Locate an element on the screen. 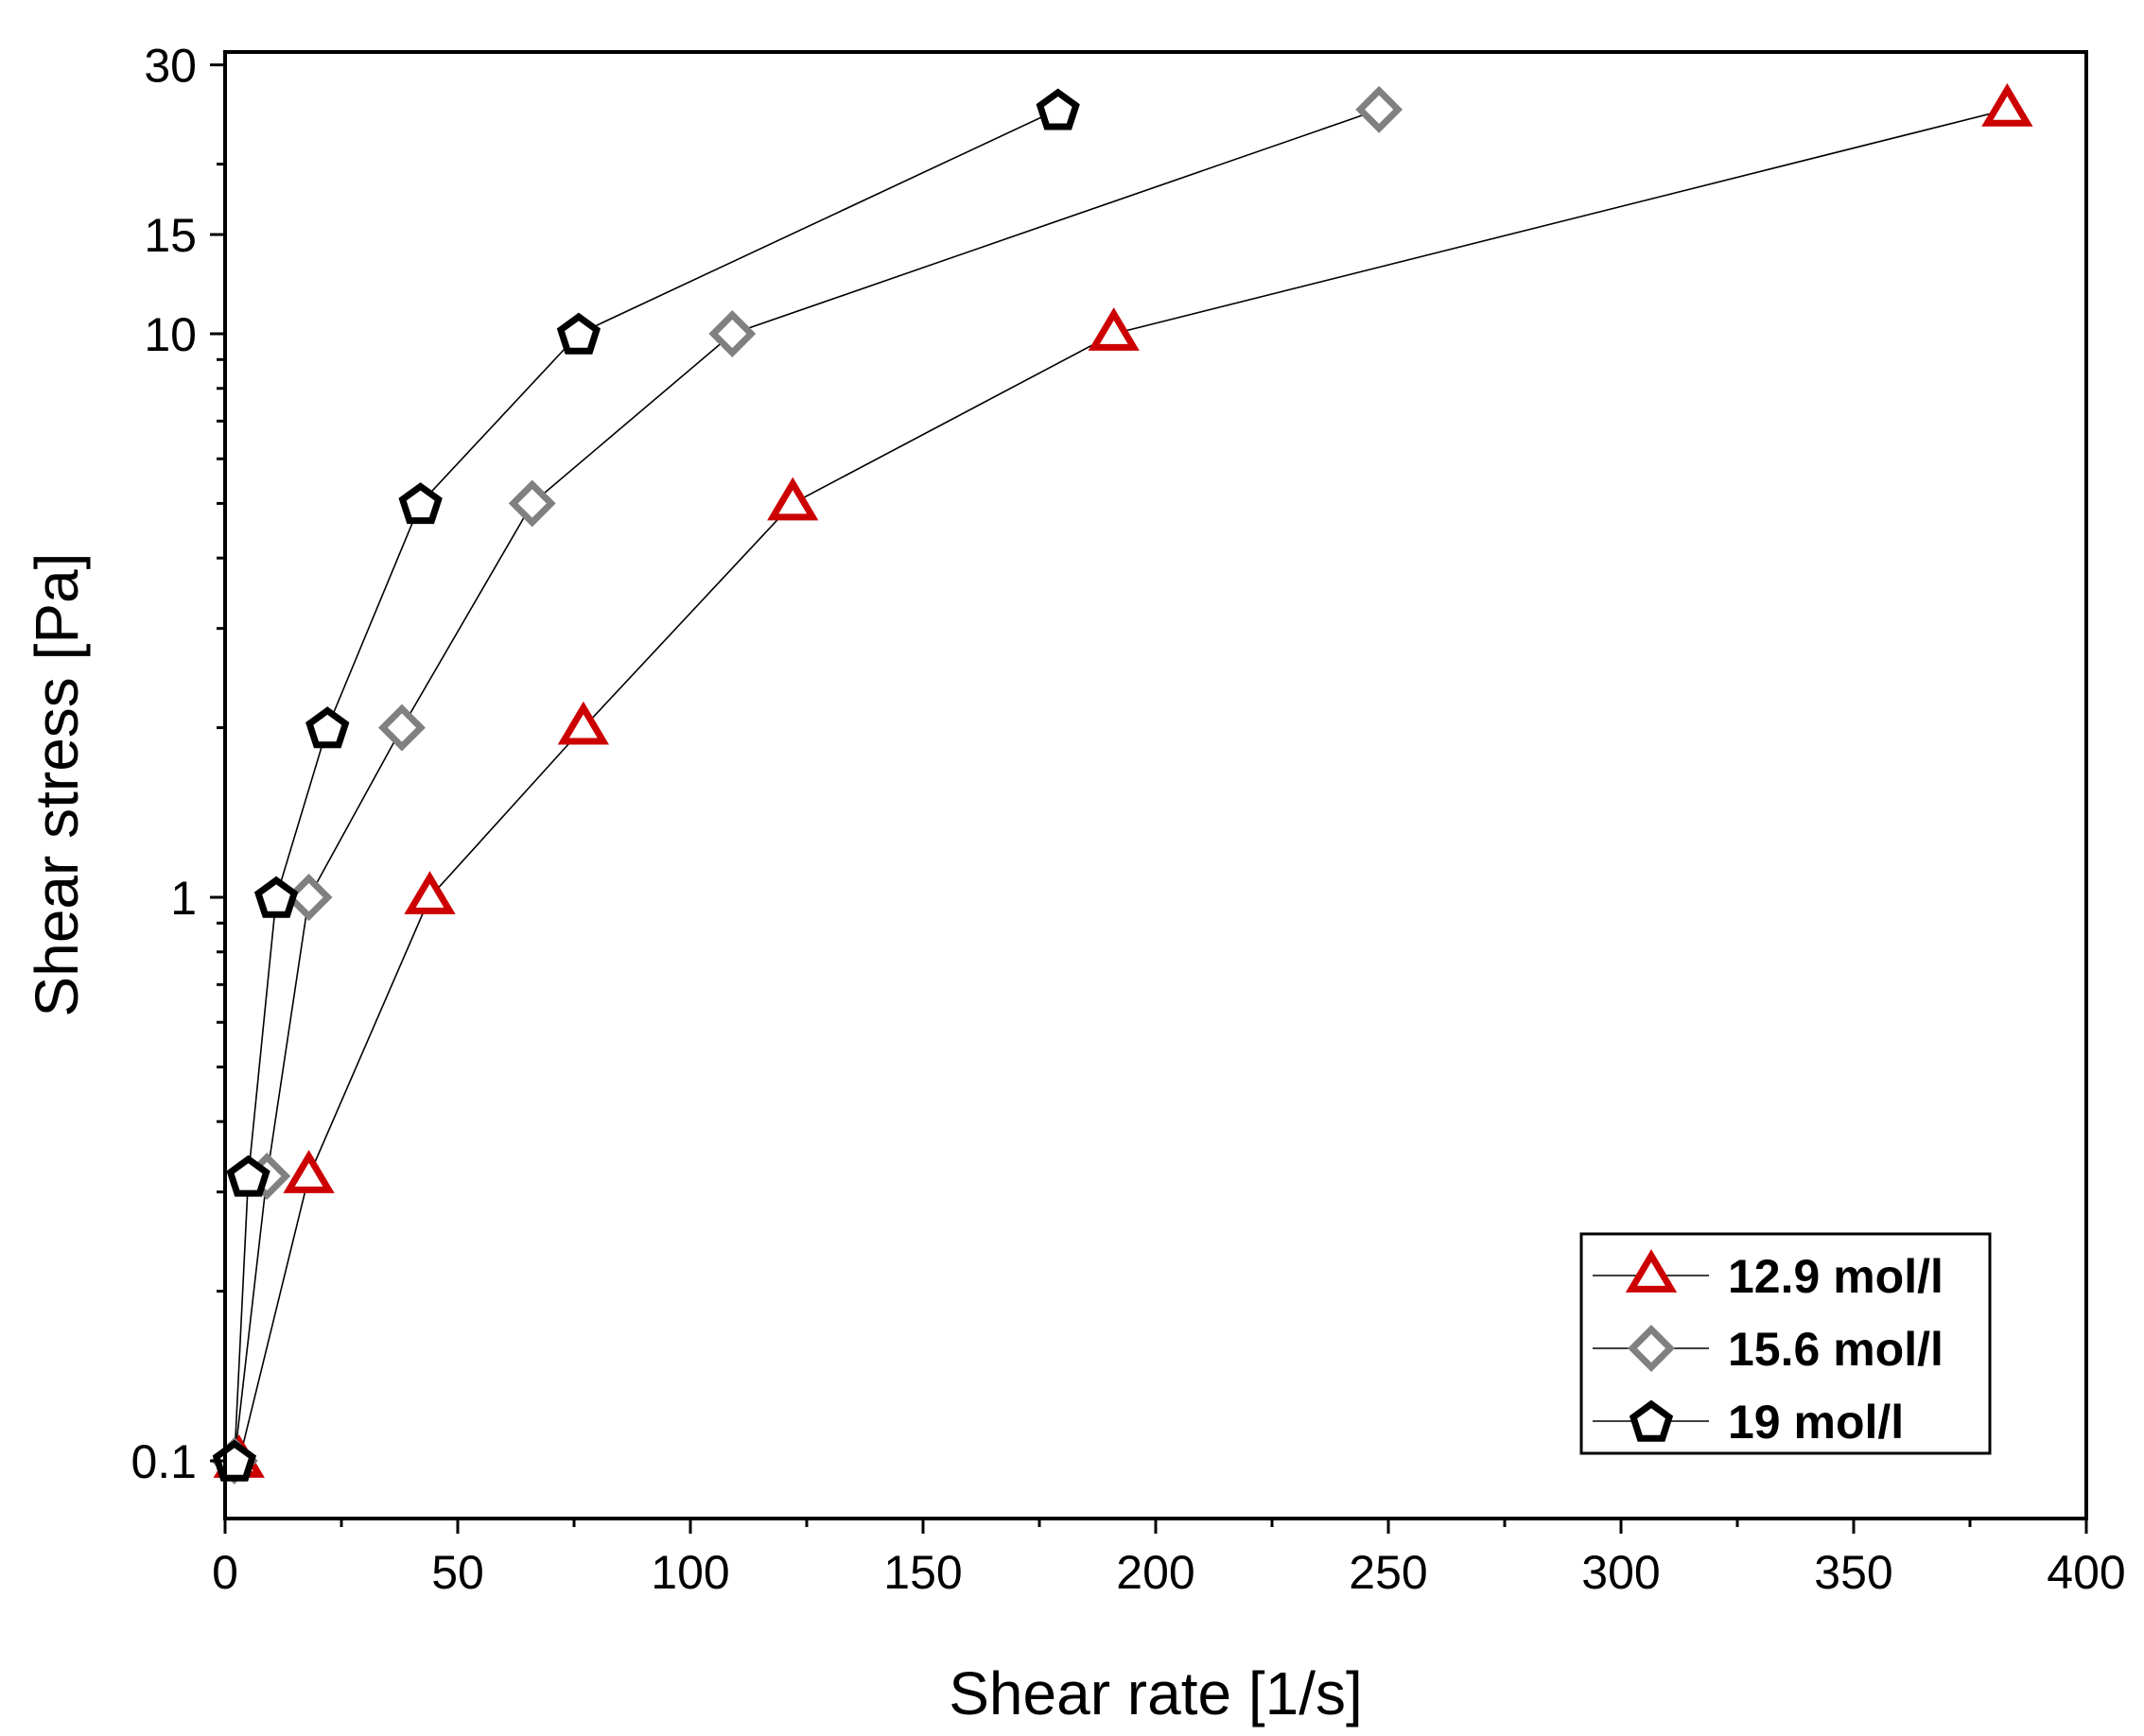 The image size is (2144, 1736). x-tick-label: 100 is located at coordinates (690, 1572).